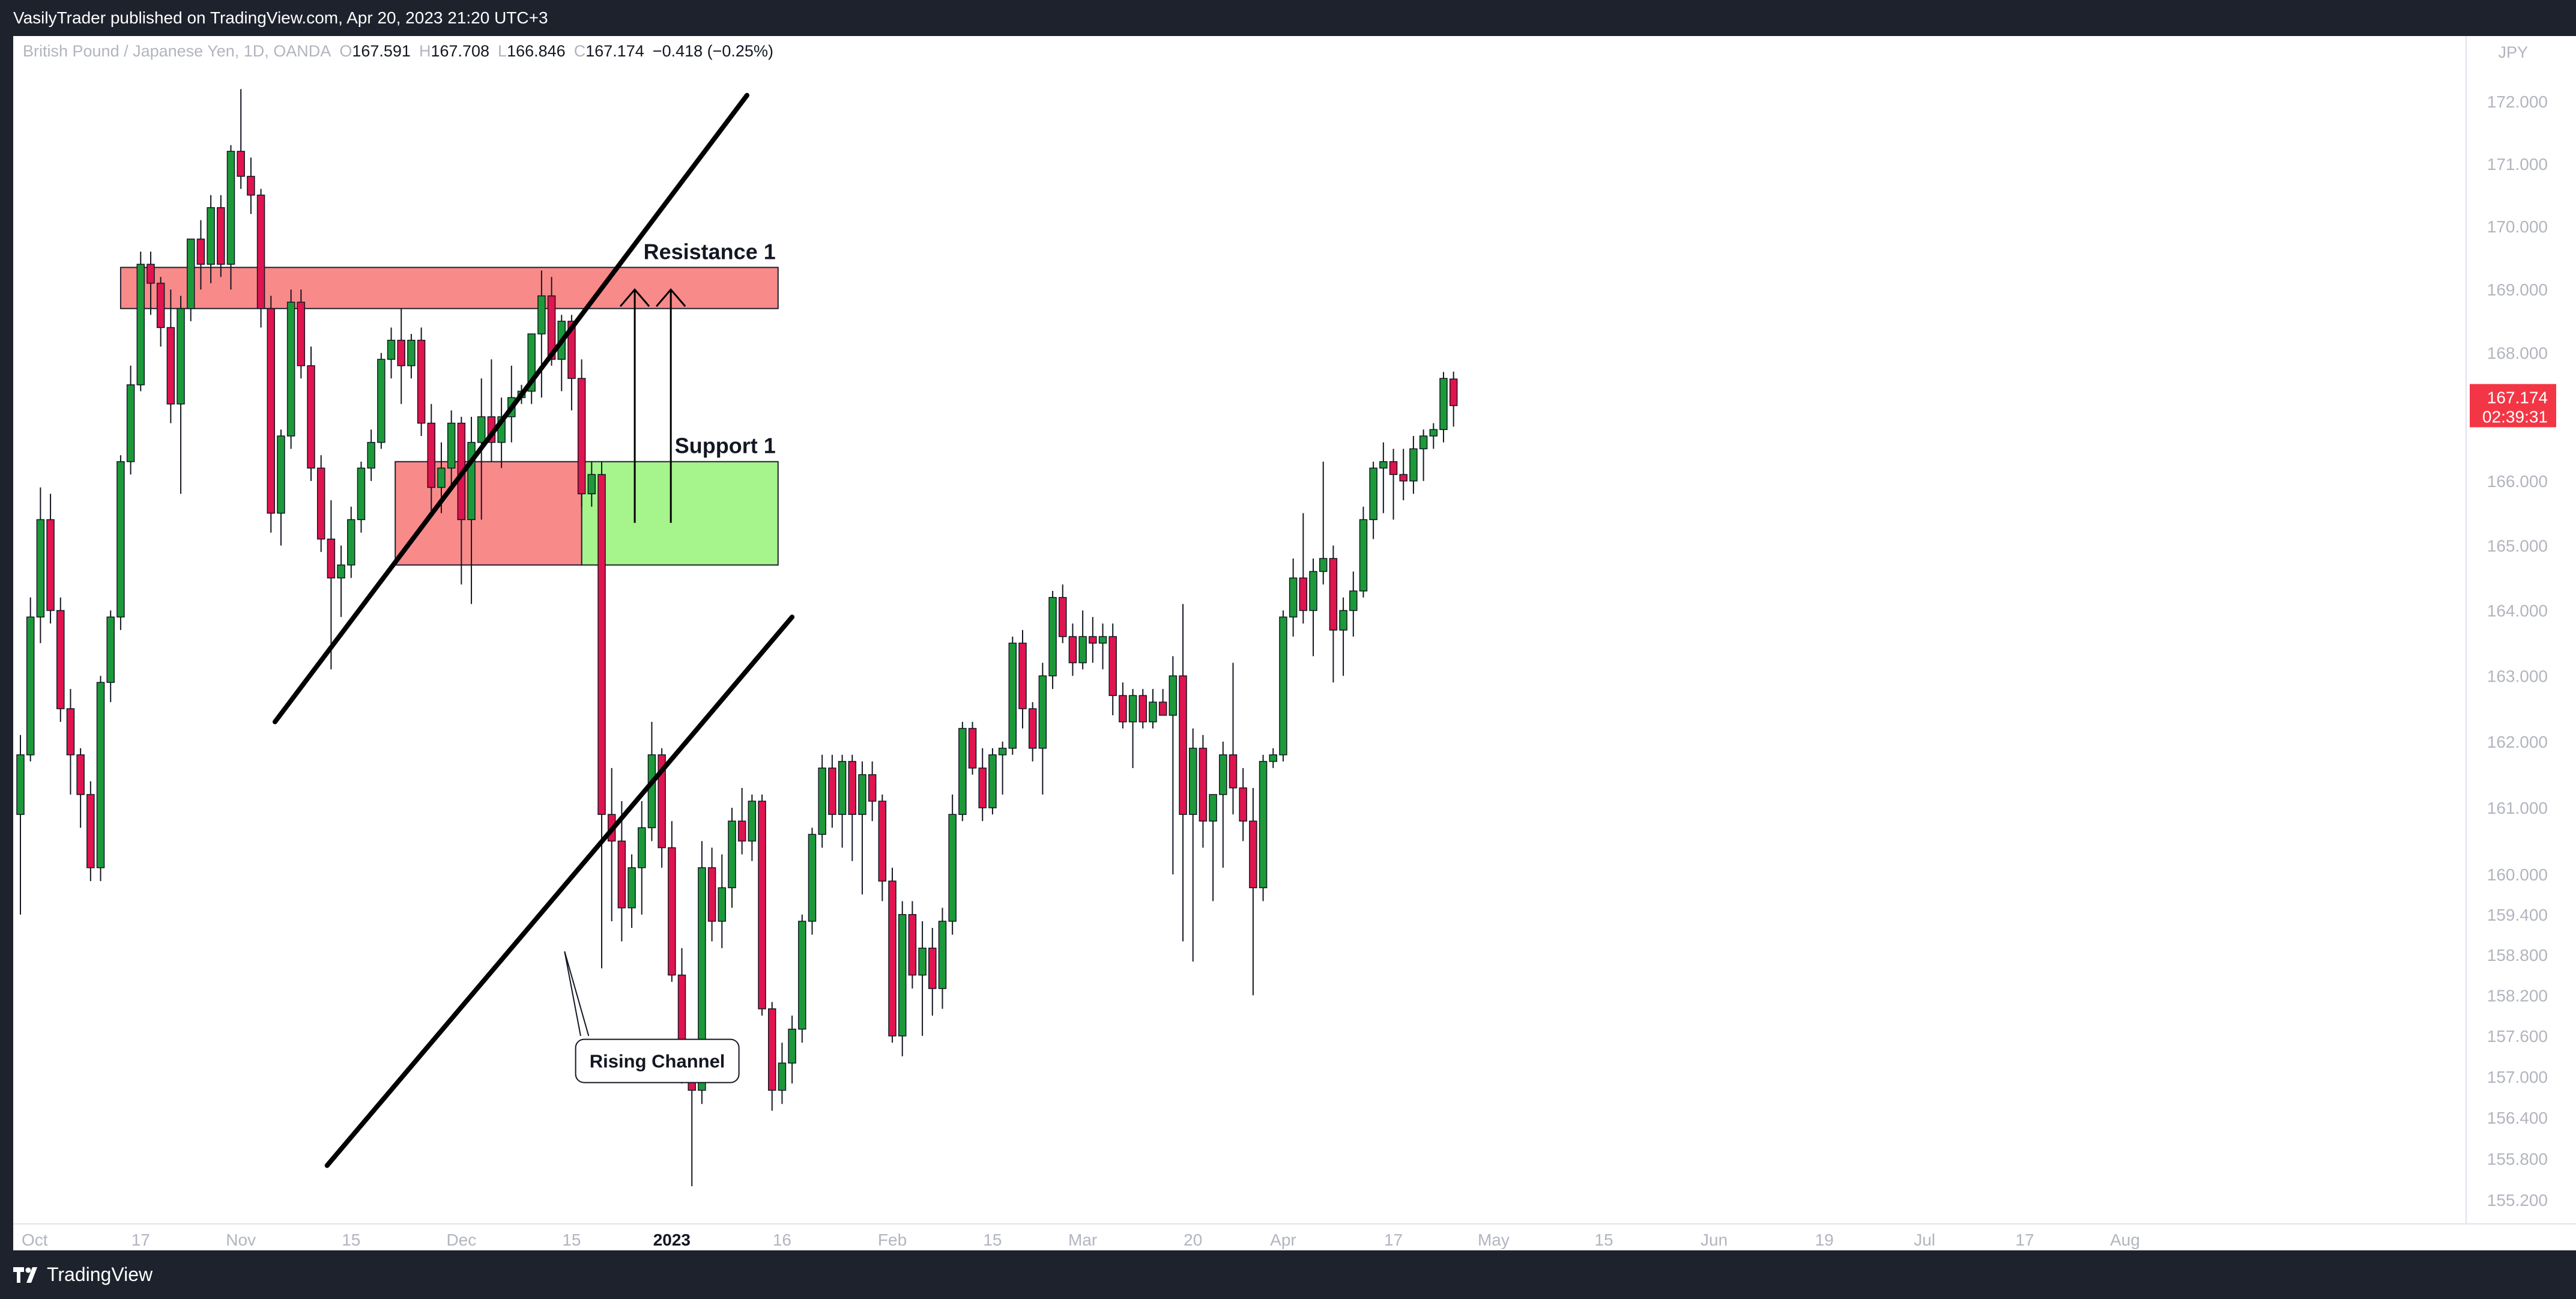 This screenshot has width=2576, height=1299. Describe the element at coordinates (1193, 1240) in the screenshot. I see `time-tick-label: 20` at that location.